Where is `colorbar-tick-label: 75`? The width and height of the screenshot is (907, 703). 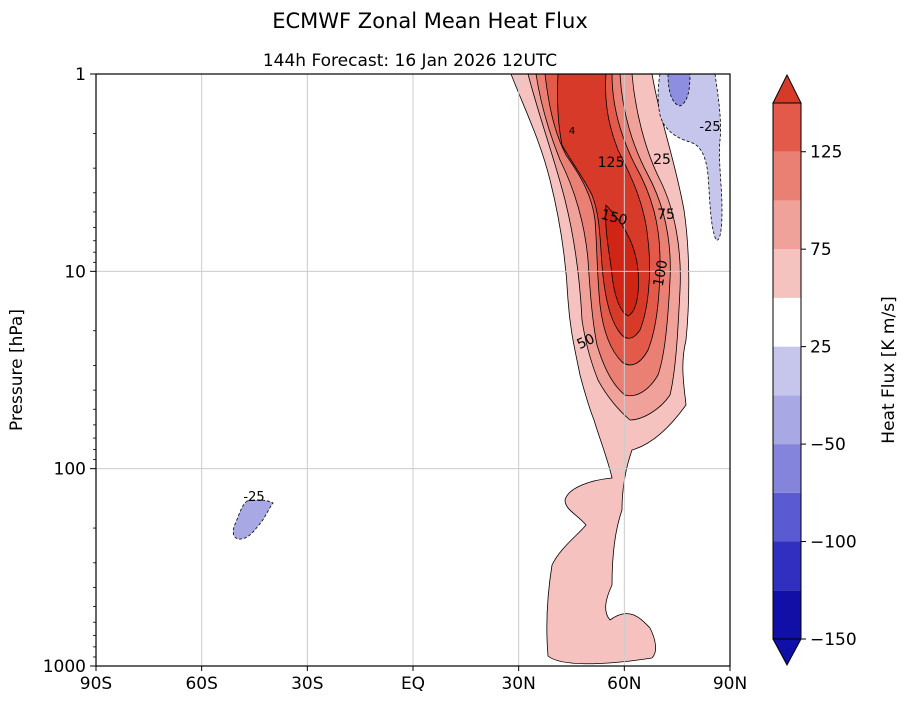
colorbar-tick-label: 75 is located at coordinates (821, 250).